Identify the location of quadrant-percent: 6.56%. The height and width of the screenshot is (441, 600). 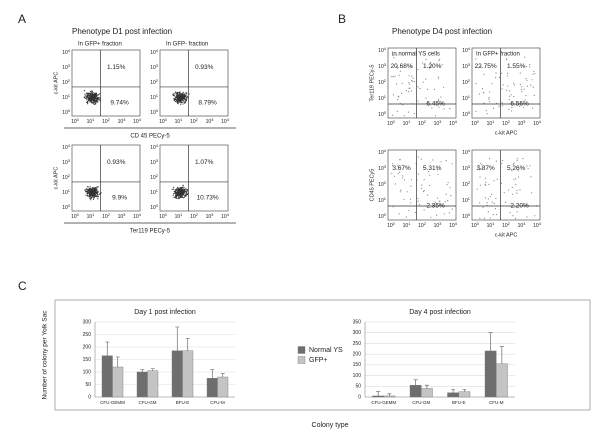
(519, 104).